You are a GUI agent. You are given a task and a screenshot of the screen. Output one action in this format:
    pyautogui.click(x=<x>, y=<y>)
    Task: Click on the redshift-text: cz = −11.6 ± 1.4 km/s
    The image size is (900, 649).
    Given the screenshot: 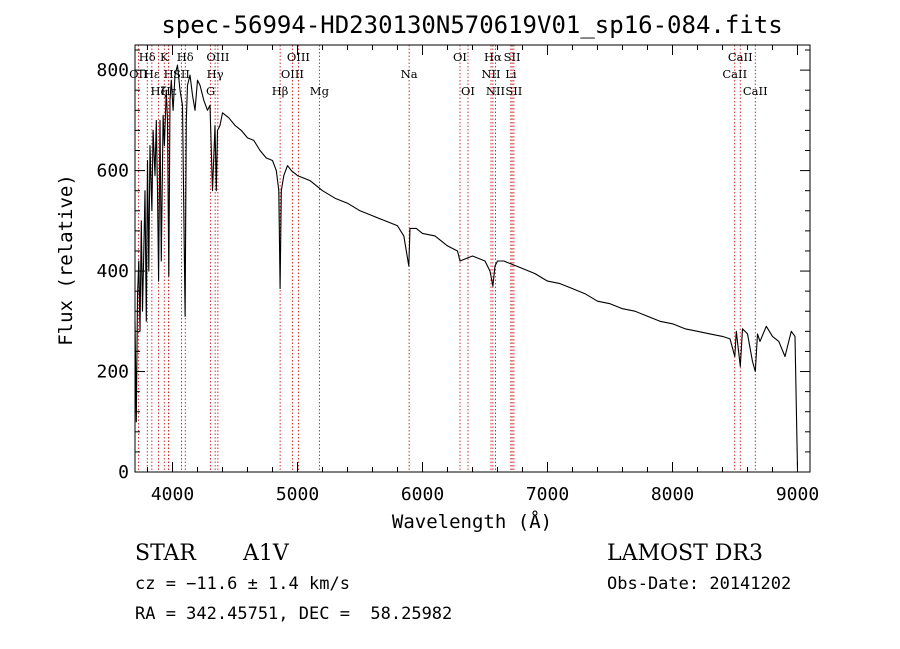 What is the action you would take?
    pyautogui.click(x=242, y=584)
    